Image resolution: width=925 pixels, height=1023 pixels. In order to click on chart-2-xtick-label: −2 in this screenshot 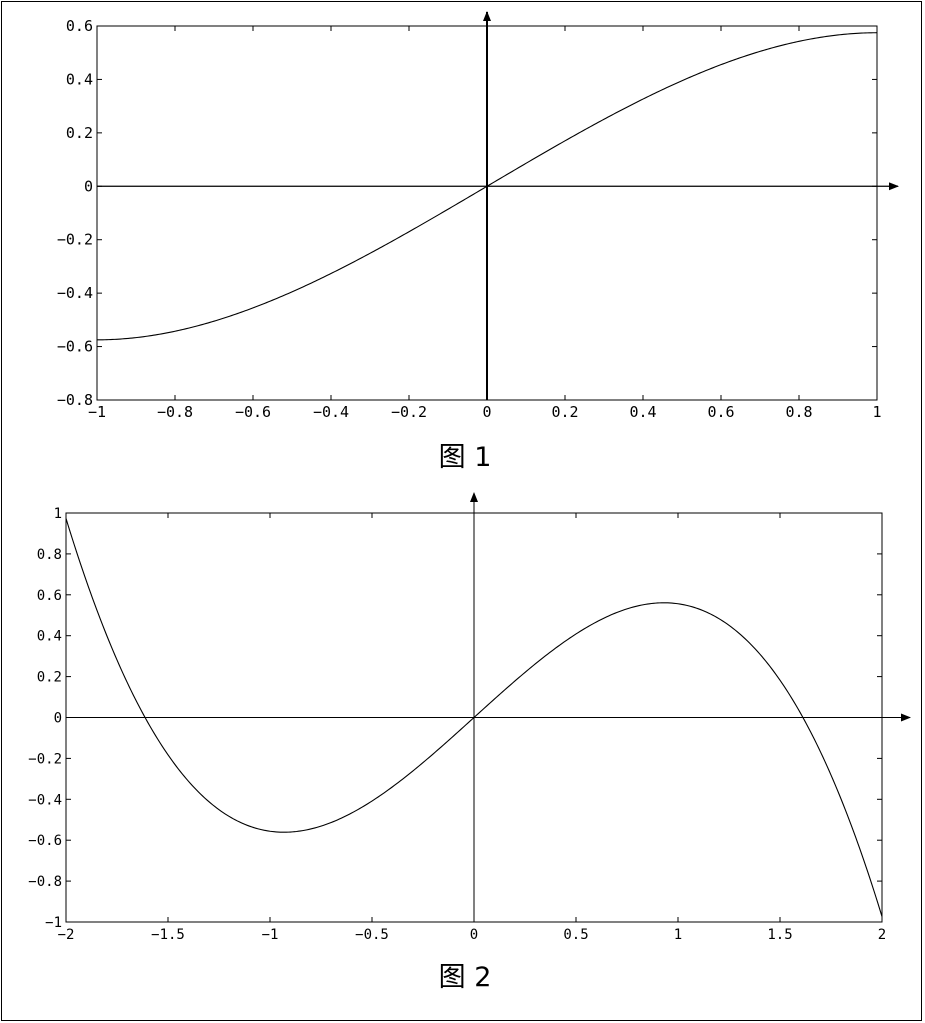, I will do `click(66, 935)`.